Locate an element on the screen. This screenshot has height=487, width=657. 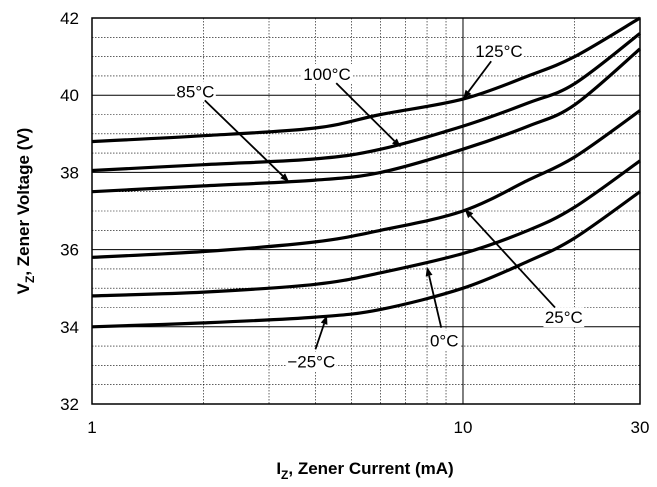
y-axis-title: VZ, Zener Voltage (V) is located at coordinates (25, 211).